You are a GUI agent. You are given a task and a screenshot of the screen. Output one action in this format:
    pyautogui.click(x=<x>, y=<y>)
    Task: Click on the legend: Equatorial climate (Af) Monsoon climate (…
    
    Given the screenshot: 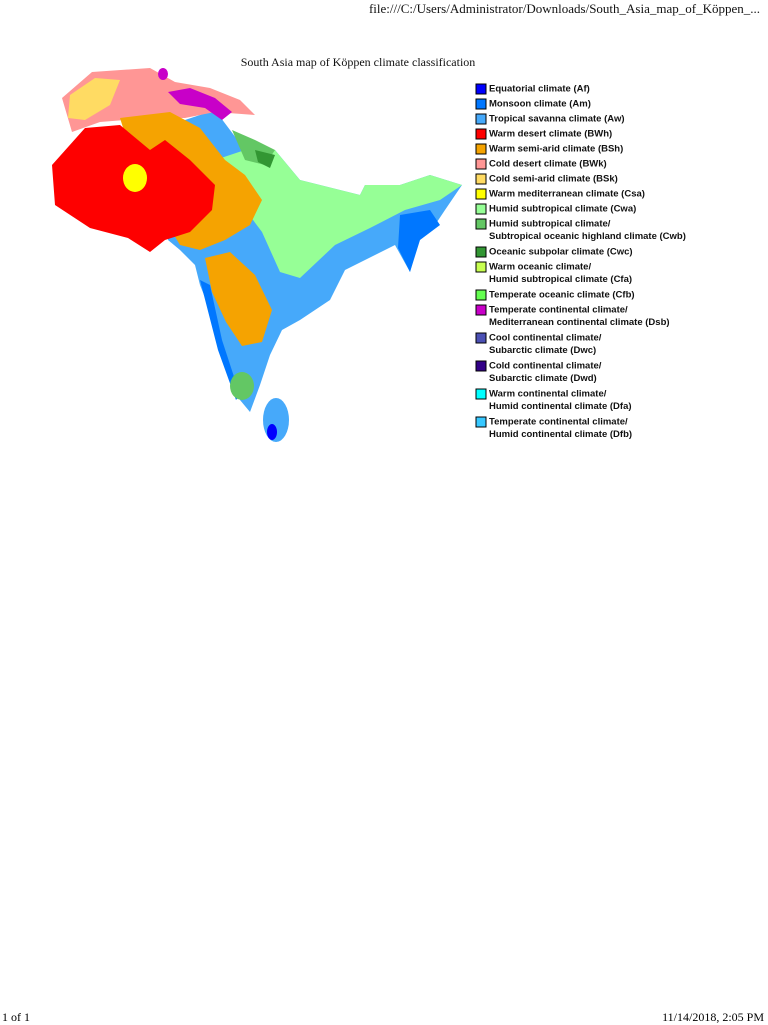 What is the action you would take?
    pyautogui.click(x=580, y=261)
    